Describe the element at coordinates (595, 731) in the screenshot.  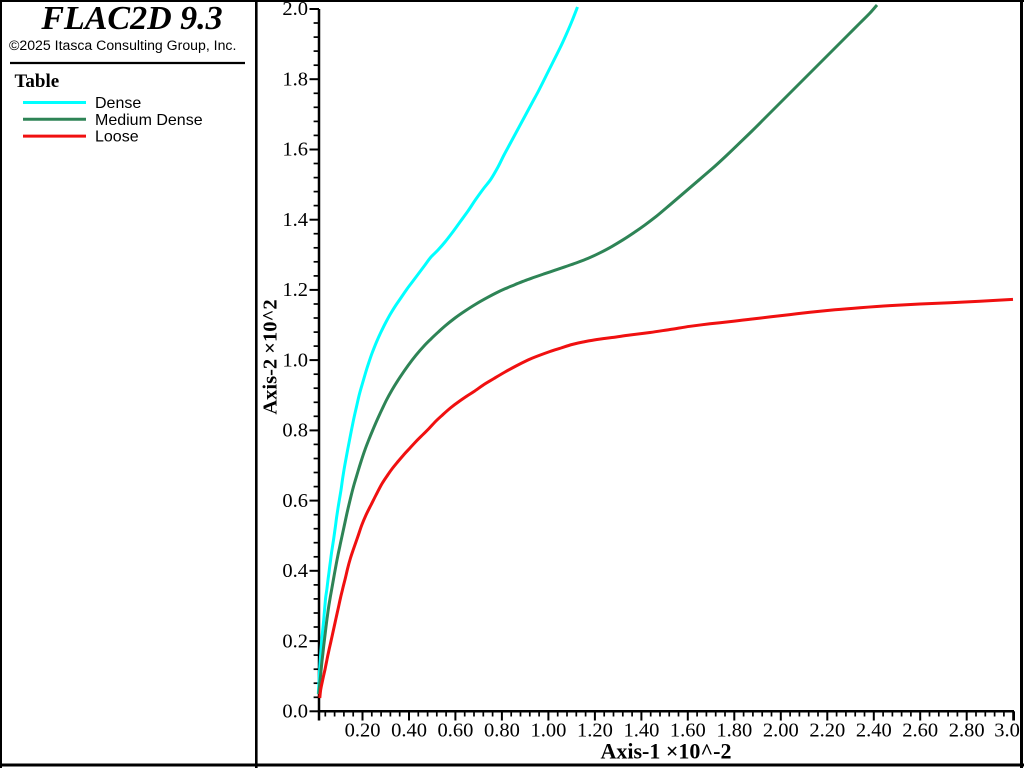
I see `svg-text: 1.20` at that location.